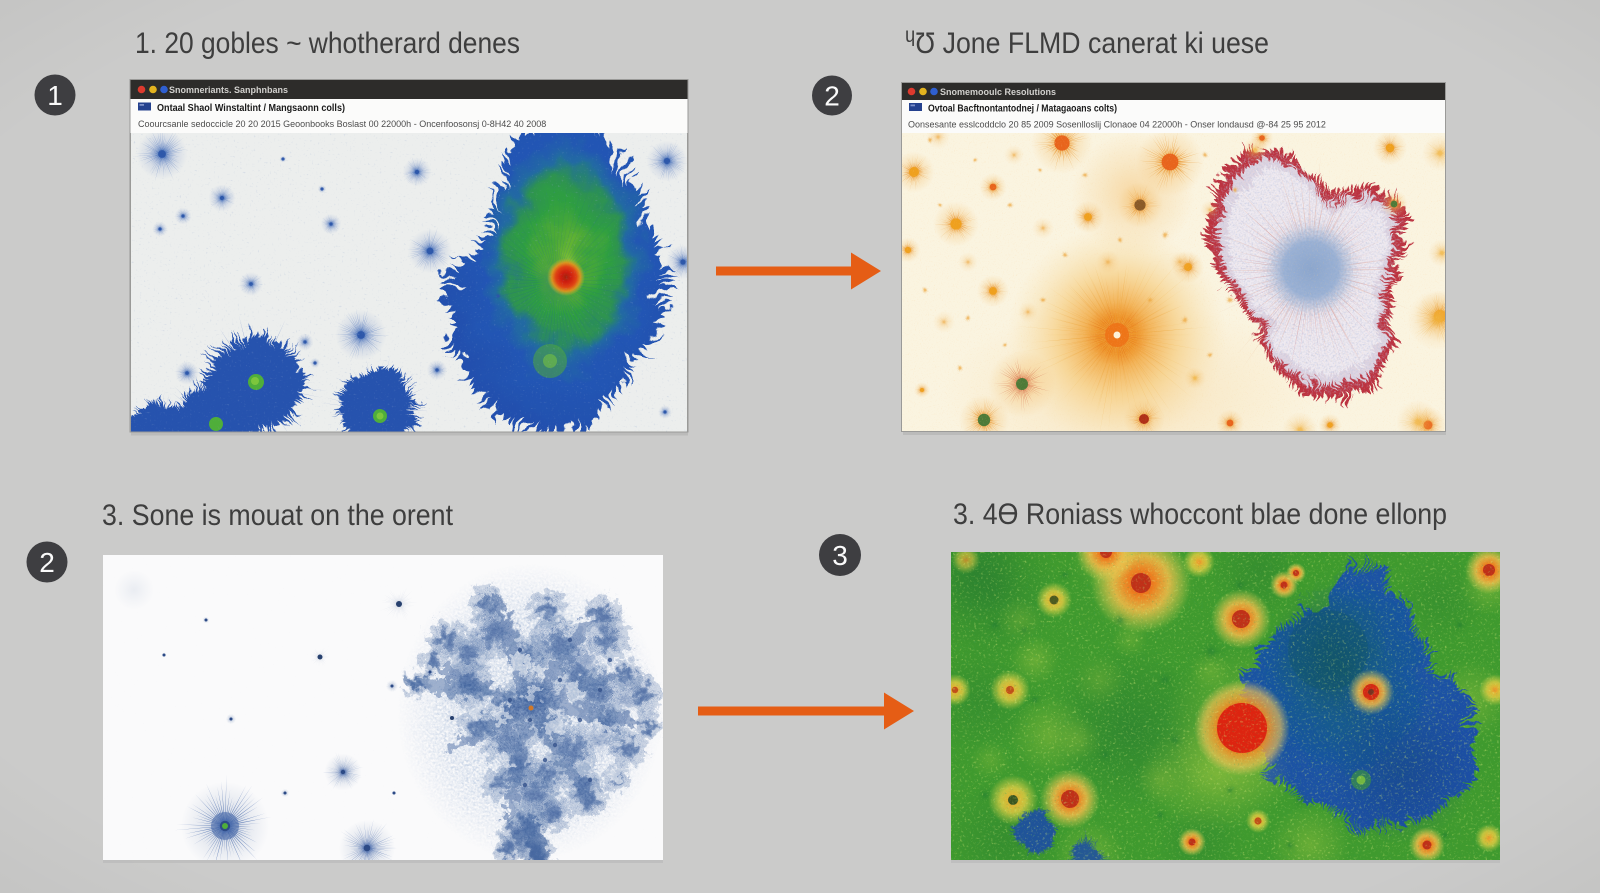  What do you see at coordinates (840, 555) in the screenshot?
I see `svg-text: 3` at bounding box center [840, 555].